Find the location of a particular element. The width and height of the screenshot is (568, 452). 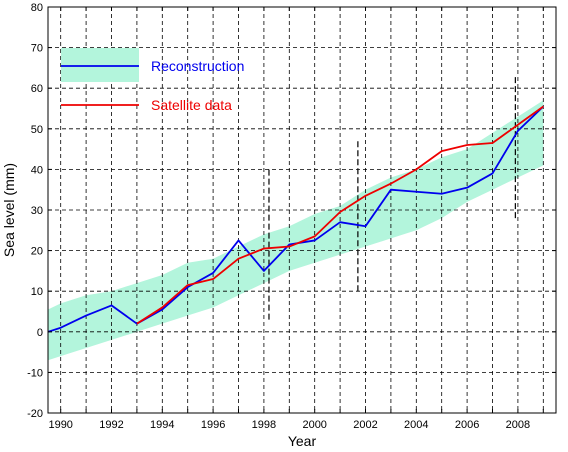

y-tick-label: 50 is located at coordinates (37, 130).